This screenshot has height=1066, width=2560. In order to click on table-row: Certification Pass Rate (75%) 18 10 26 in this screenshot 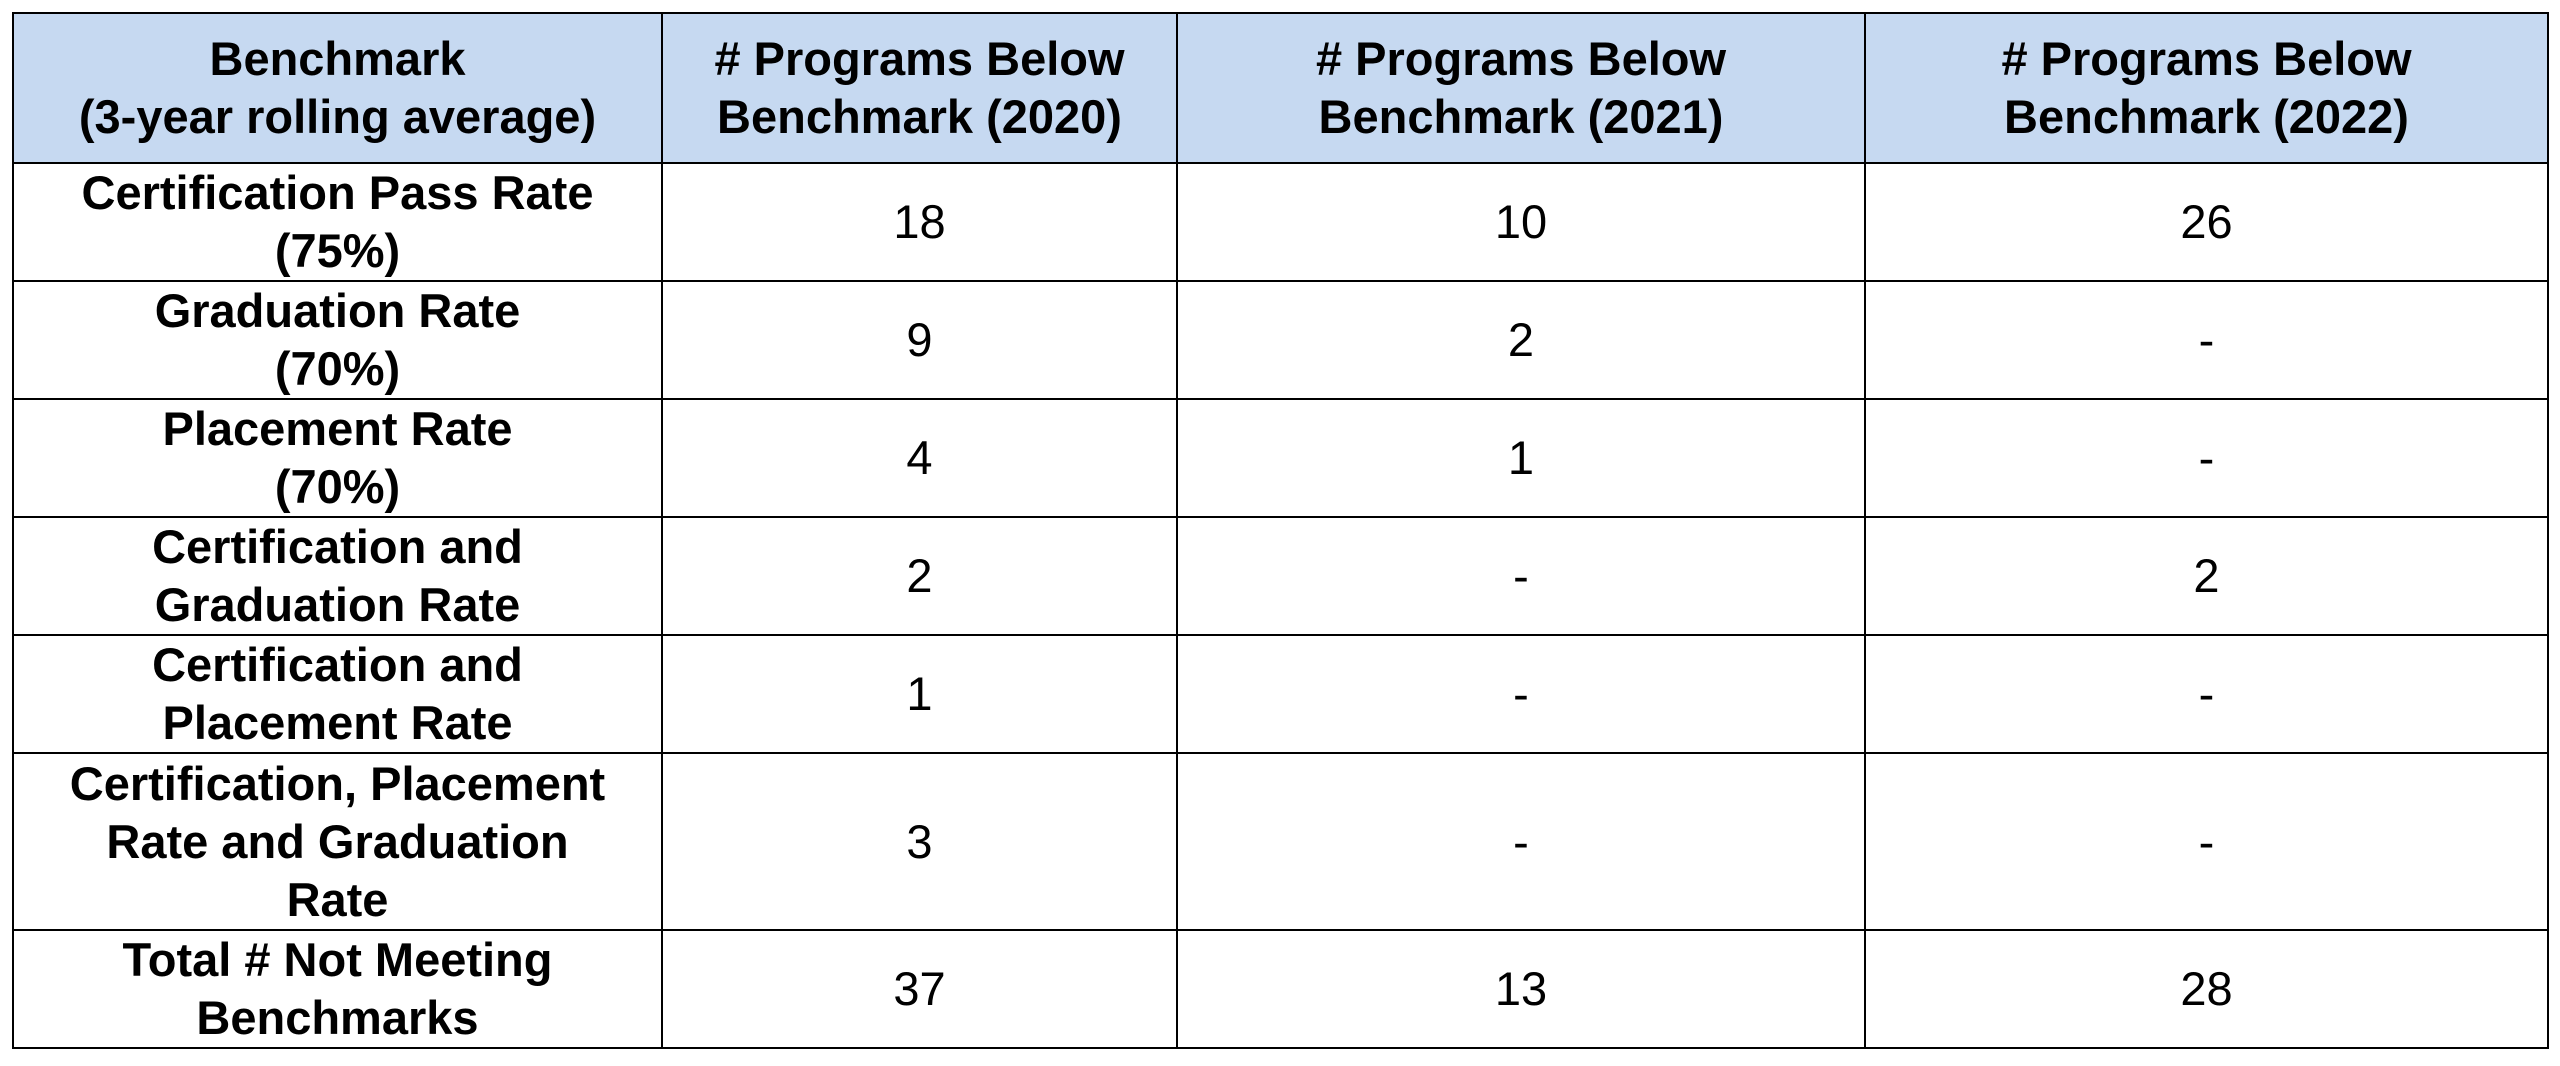, I will do `click(1280, 222)`.